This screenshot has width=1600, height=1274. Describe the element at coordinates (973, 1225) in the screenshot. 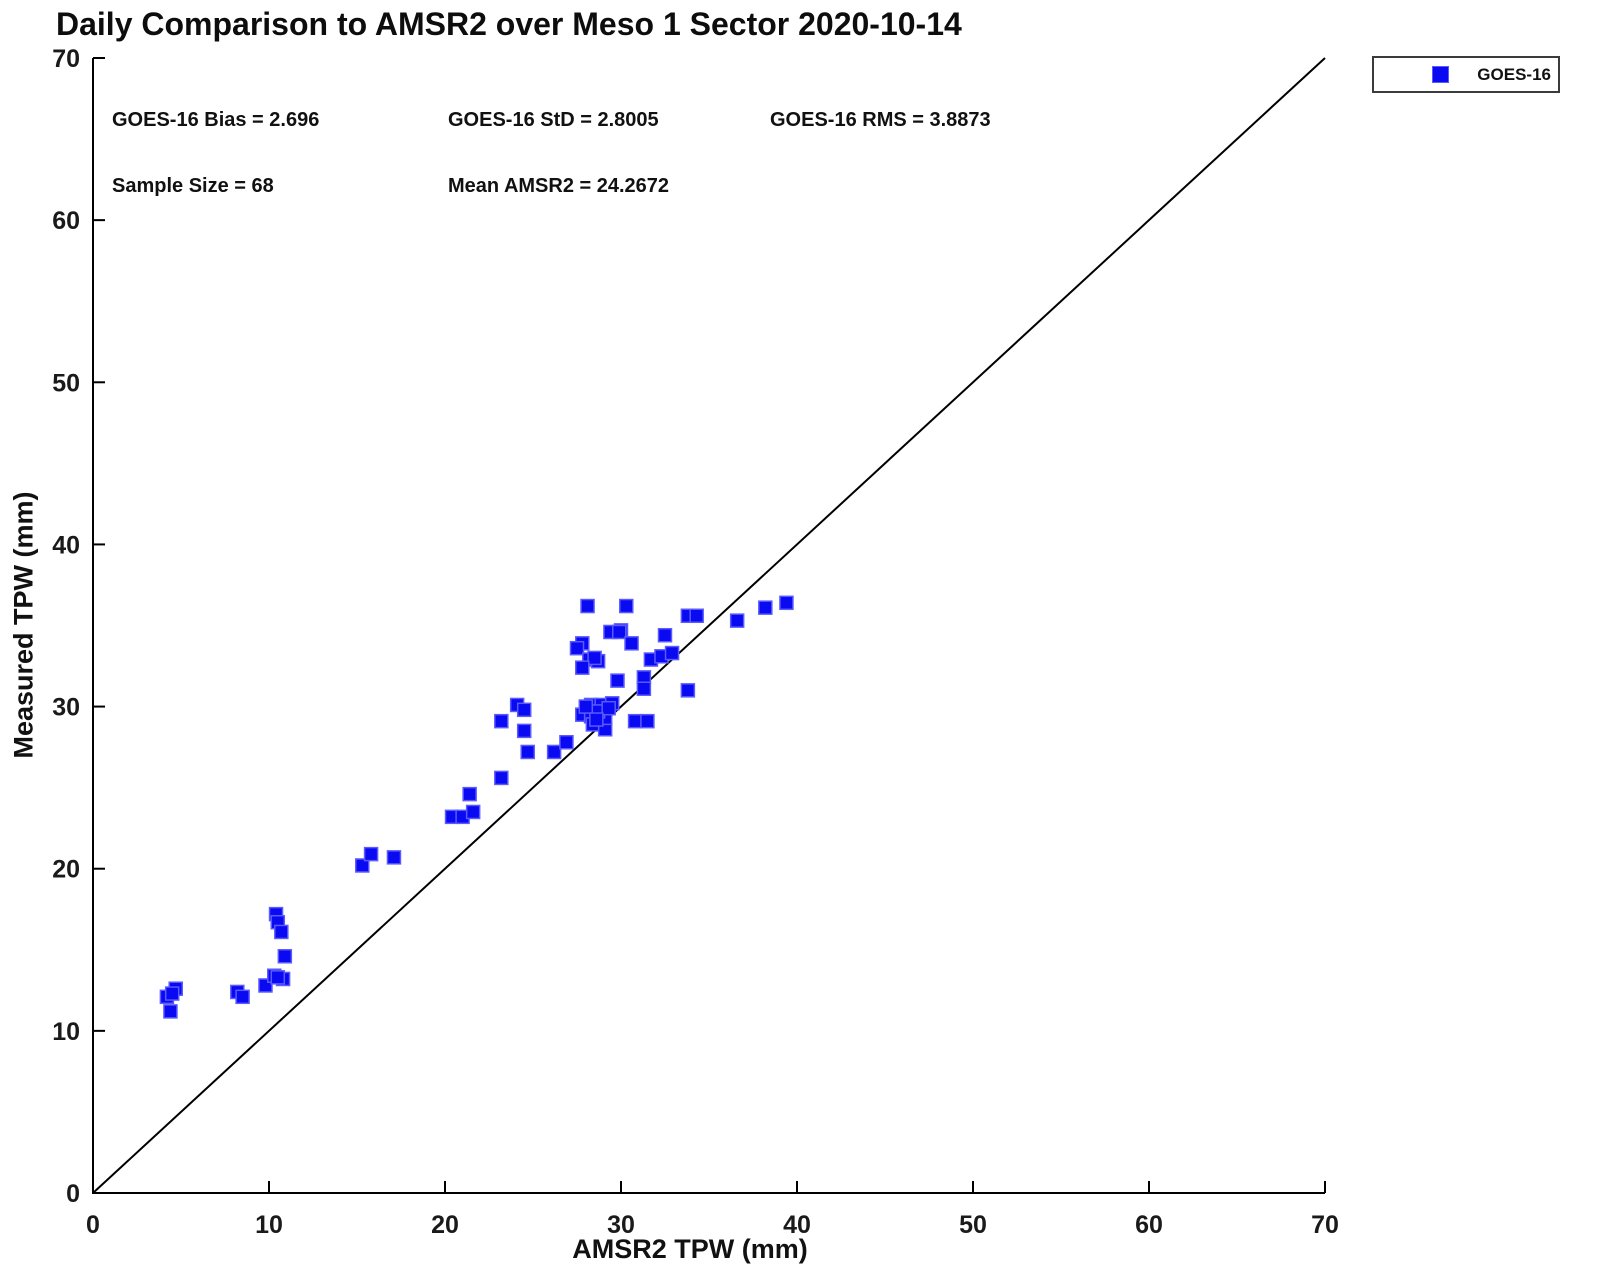

I see `x-tick-label: 50` at that location.